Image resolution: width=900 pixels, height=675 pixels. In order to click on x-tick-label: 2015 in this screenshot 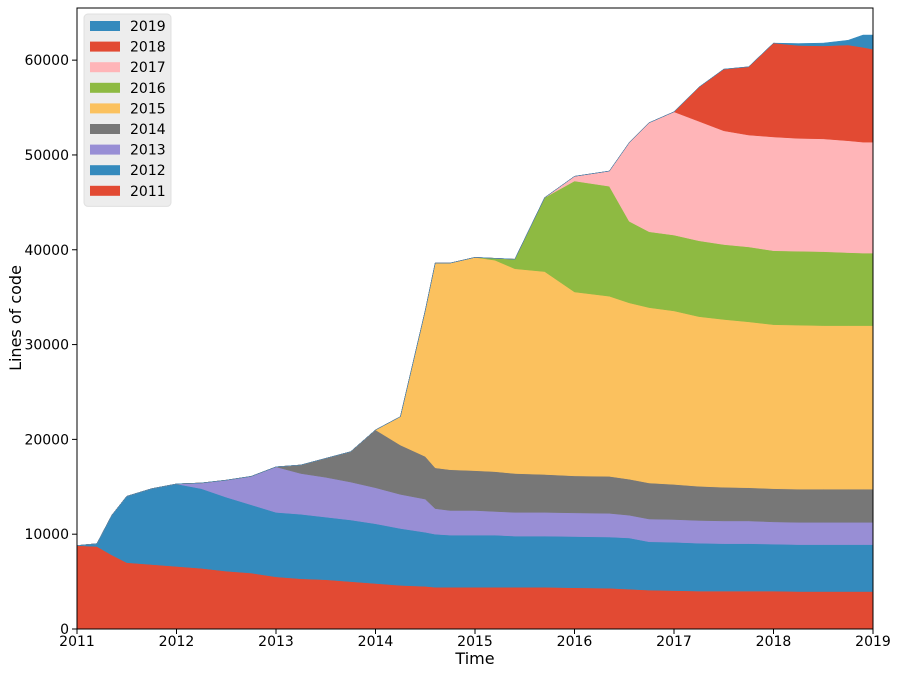, I will do `click(475, 642)`.